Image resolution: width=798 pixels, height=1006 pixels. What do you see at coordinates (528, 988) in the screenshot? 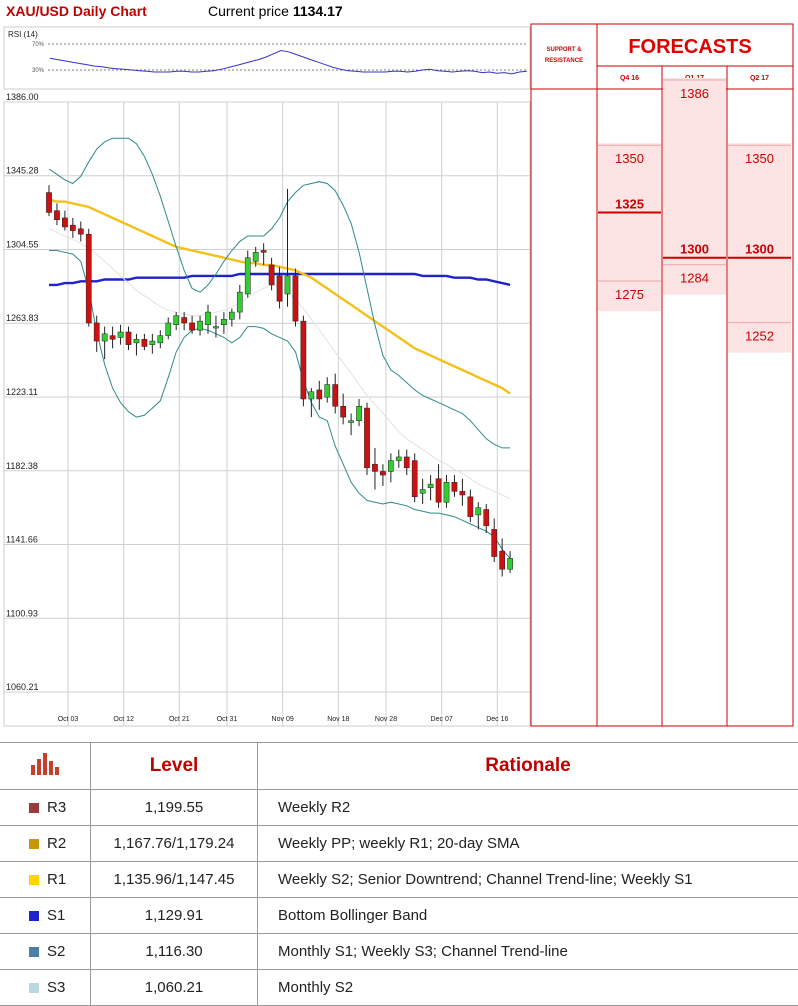
I see `level-rationale: Monthly S2` at bounding box center [528, 988].